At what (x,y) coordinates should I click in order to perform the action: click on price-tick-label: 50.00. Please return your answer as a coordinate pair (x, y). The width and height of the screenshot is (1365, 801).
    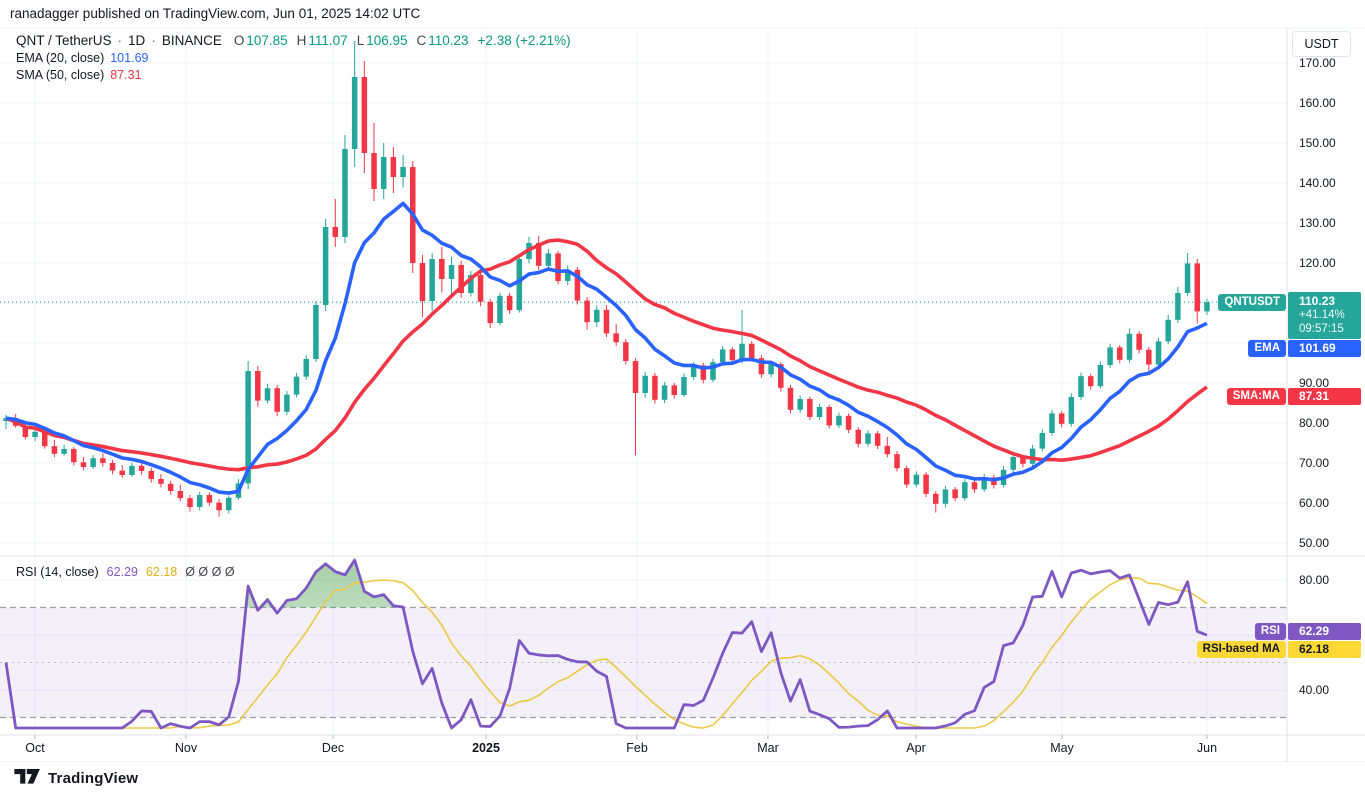
    Looking at the image, I should click on (1314, 543).